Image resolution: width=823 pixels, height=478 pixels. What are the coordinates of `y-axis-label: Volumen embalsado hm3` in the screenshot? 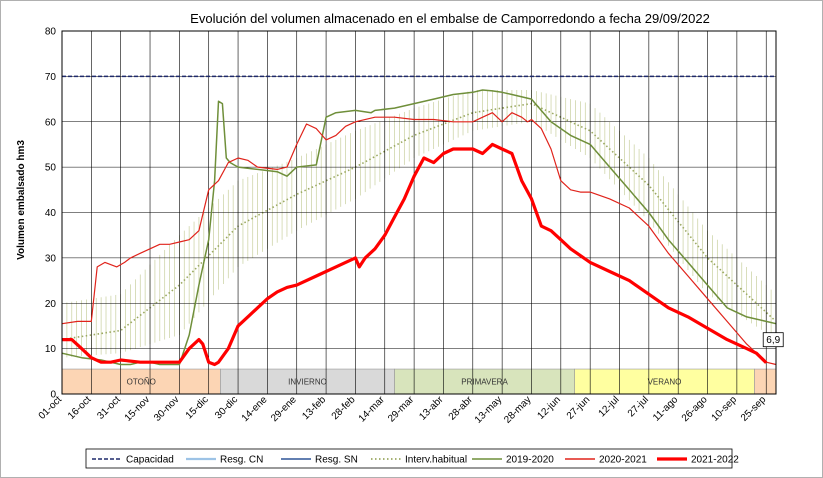 It's located at (21, 200).